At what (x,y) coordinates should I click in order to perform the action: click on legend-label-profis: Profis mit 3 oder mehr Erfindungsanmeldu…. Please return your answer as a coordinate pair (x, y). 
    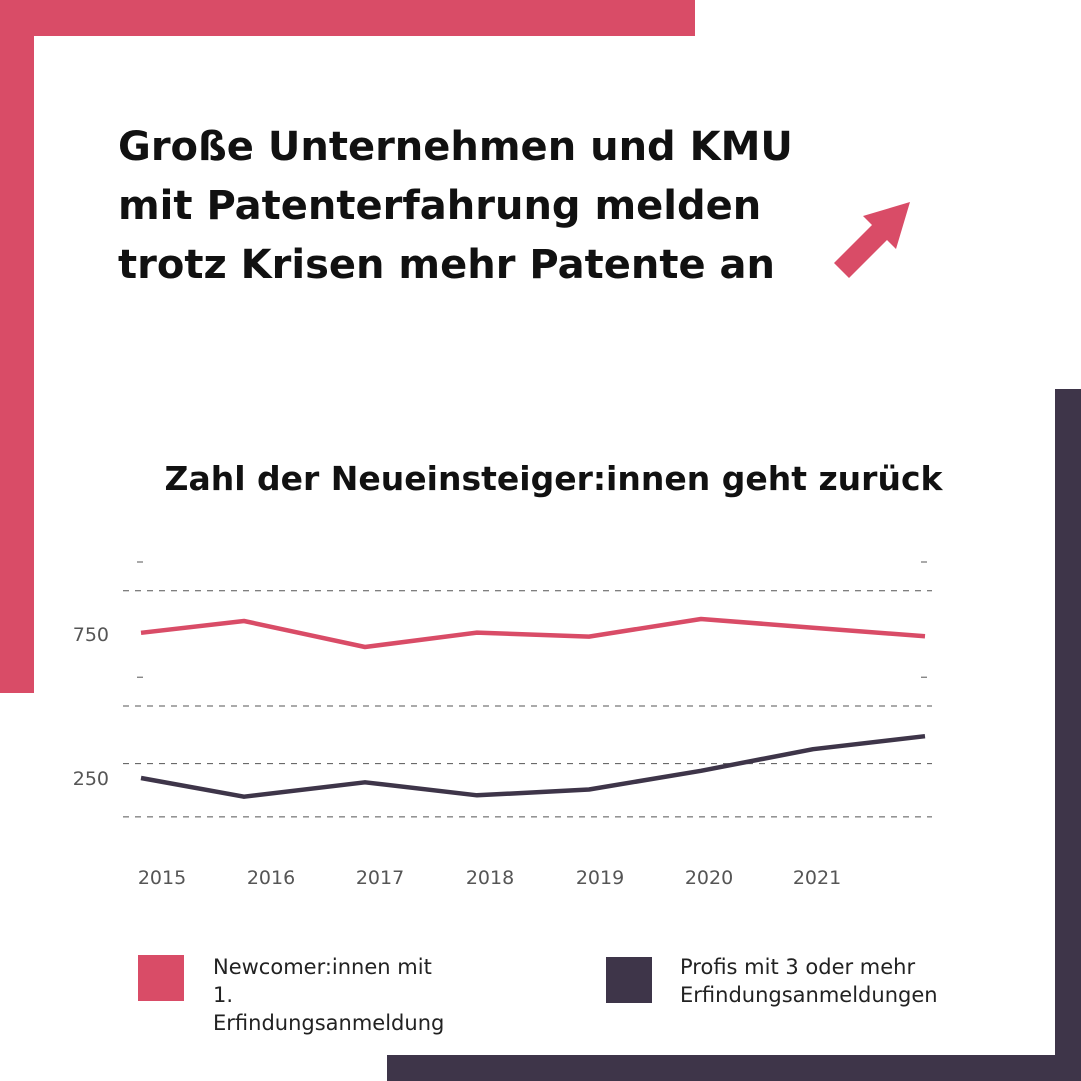
    Looking at the image, I should click on (809, 981).